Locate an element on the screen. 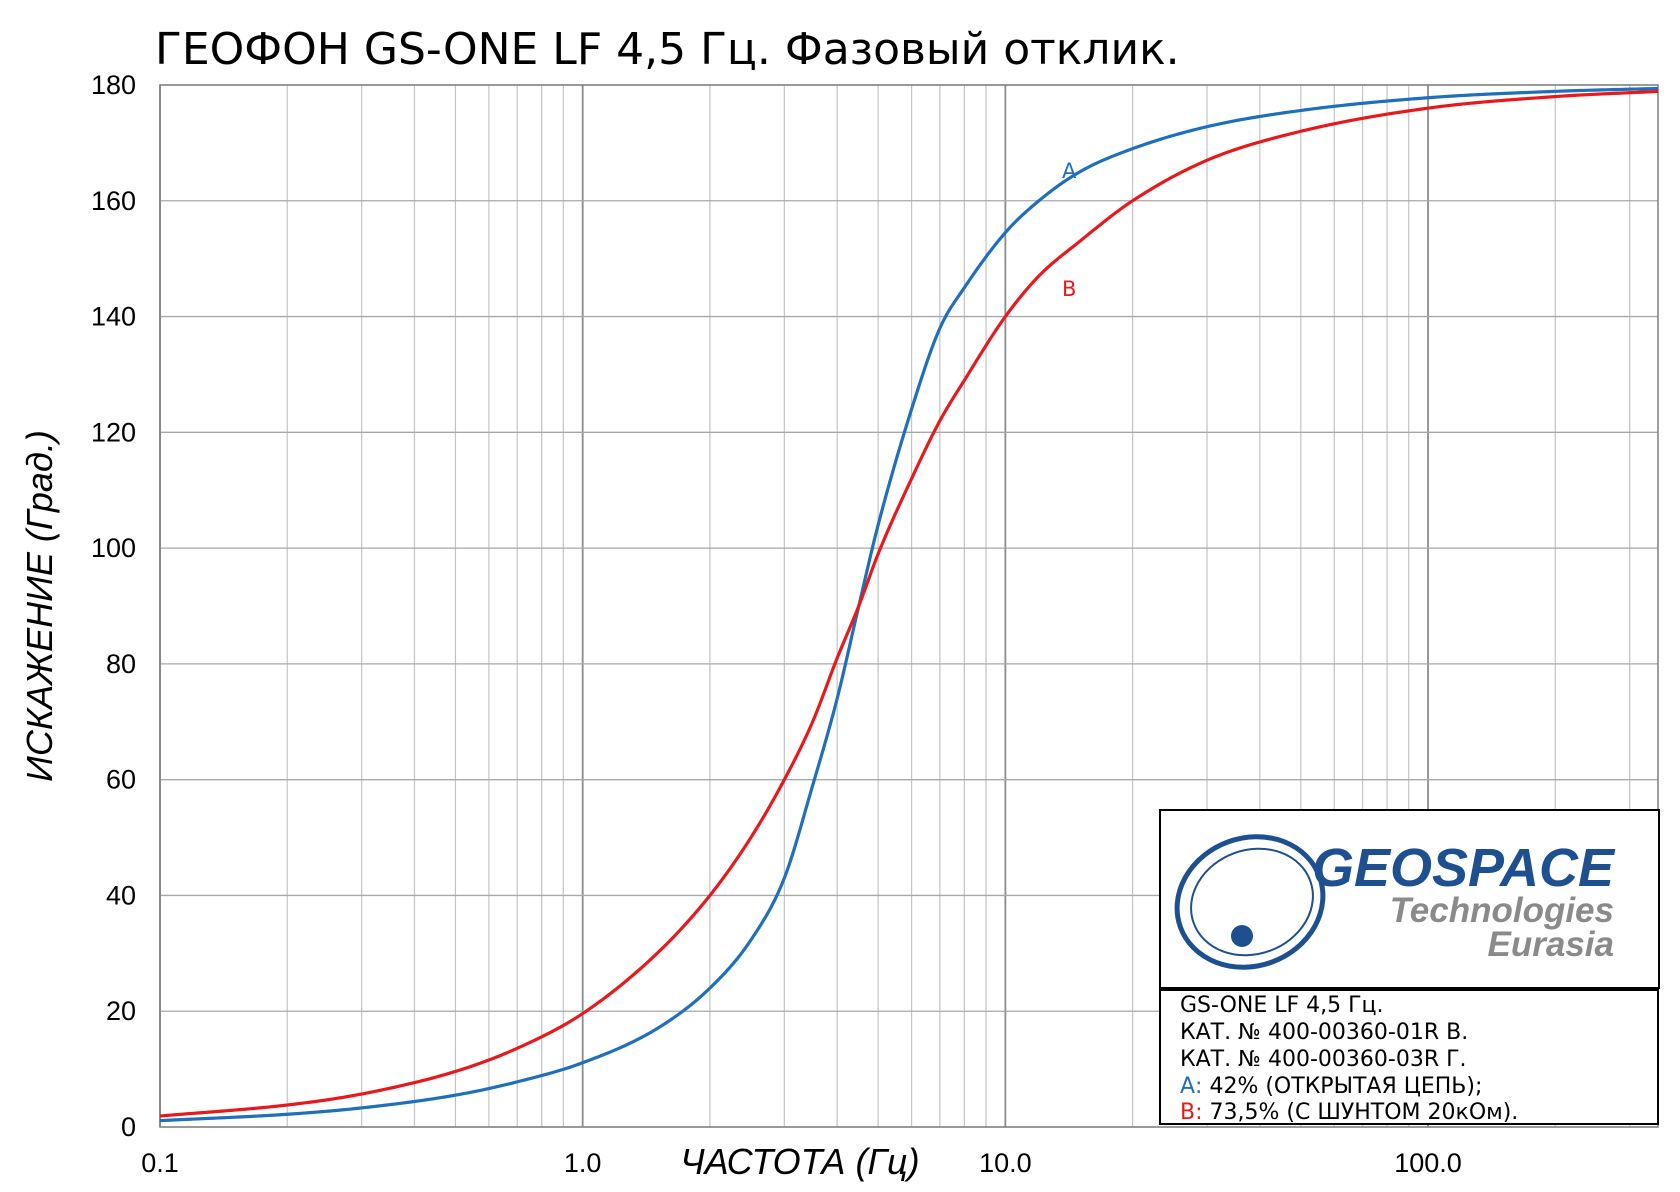 This screenshot has height=1192, width=1680. y-tick-label: 80 is located at coordinates (121, 664).